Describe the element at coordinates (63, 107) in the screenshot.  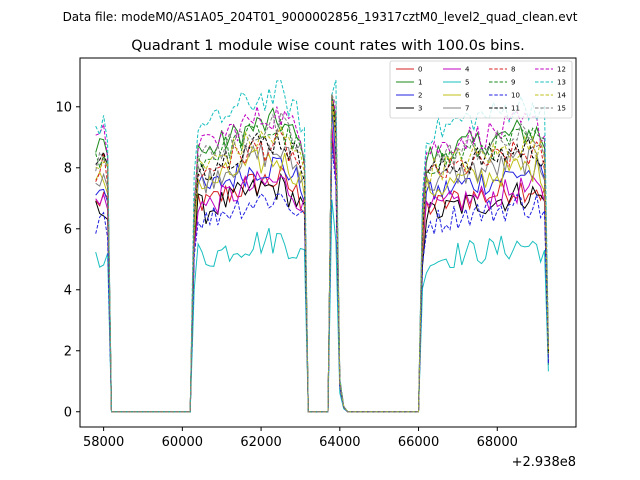
I see `y-tick-label: 10` at that location.